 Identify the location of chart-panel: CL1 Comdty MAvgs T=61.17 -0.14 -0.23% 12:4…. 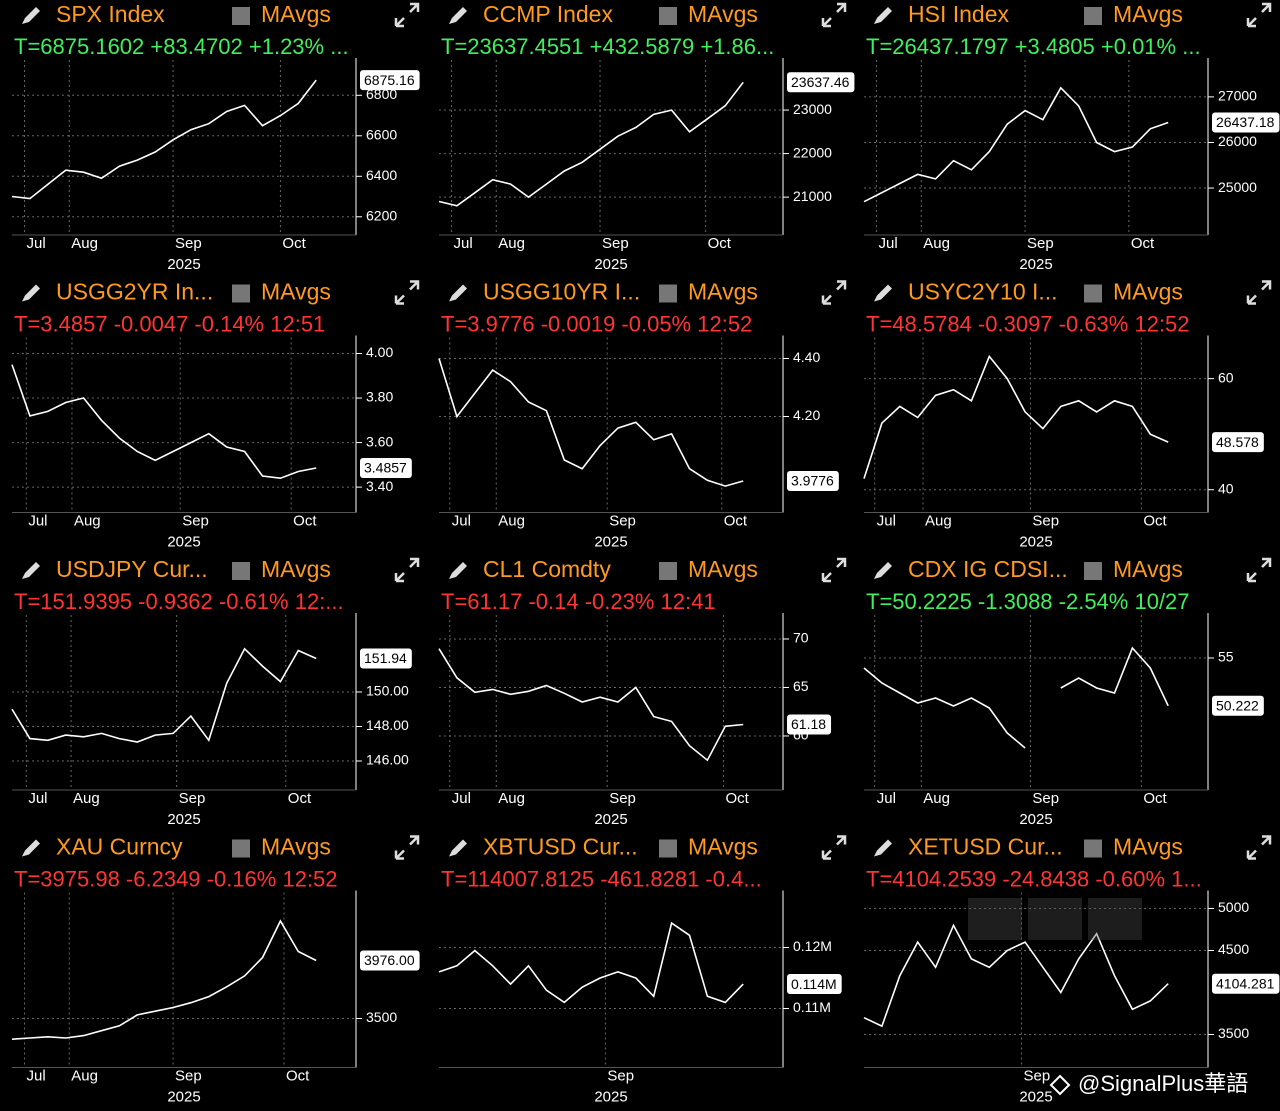
(642, 692).